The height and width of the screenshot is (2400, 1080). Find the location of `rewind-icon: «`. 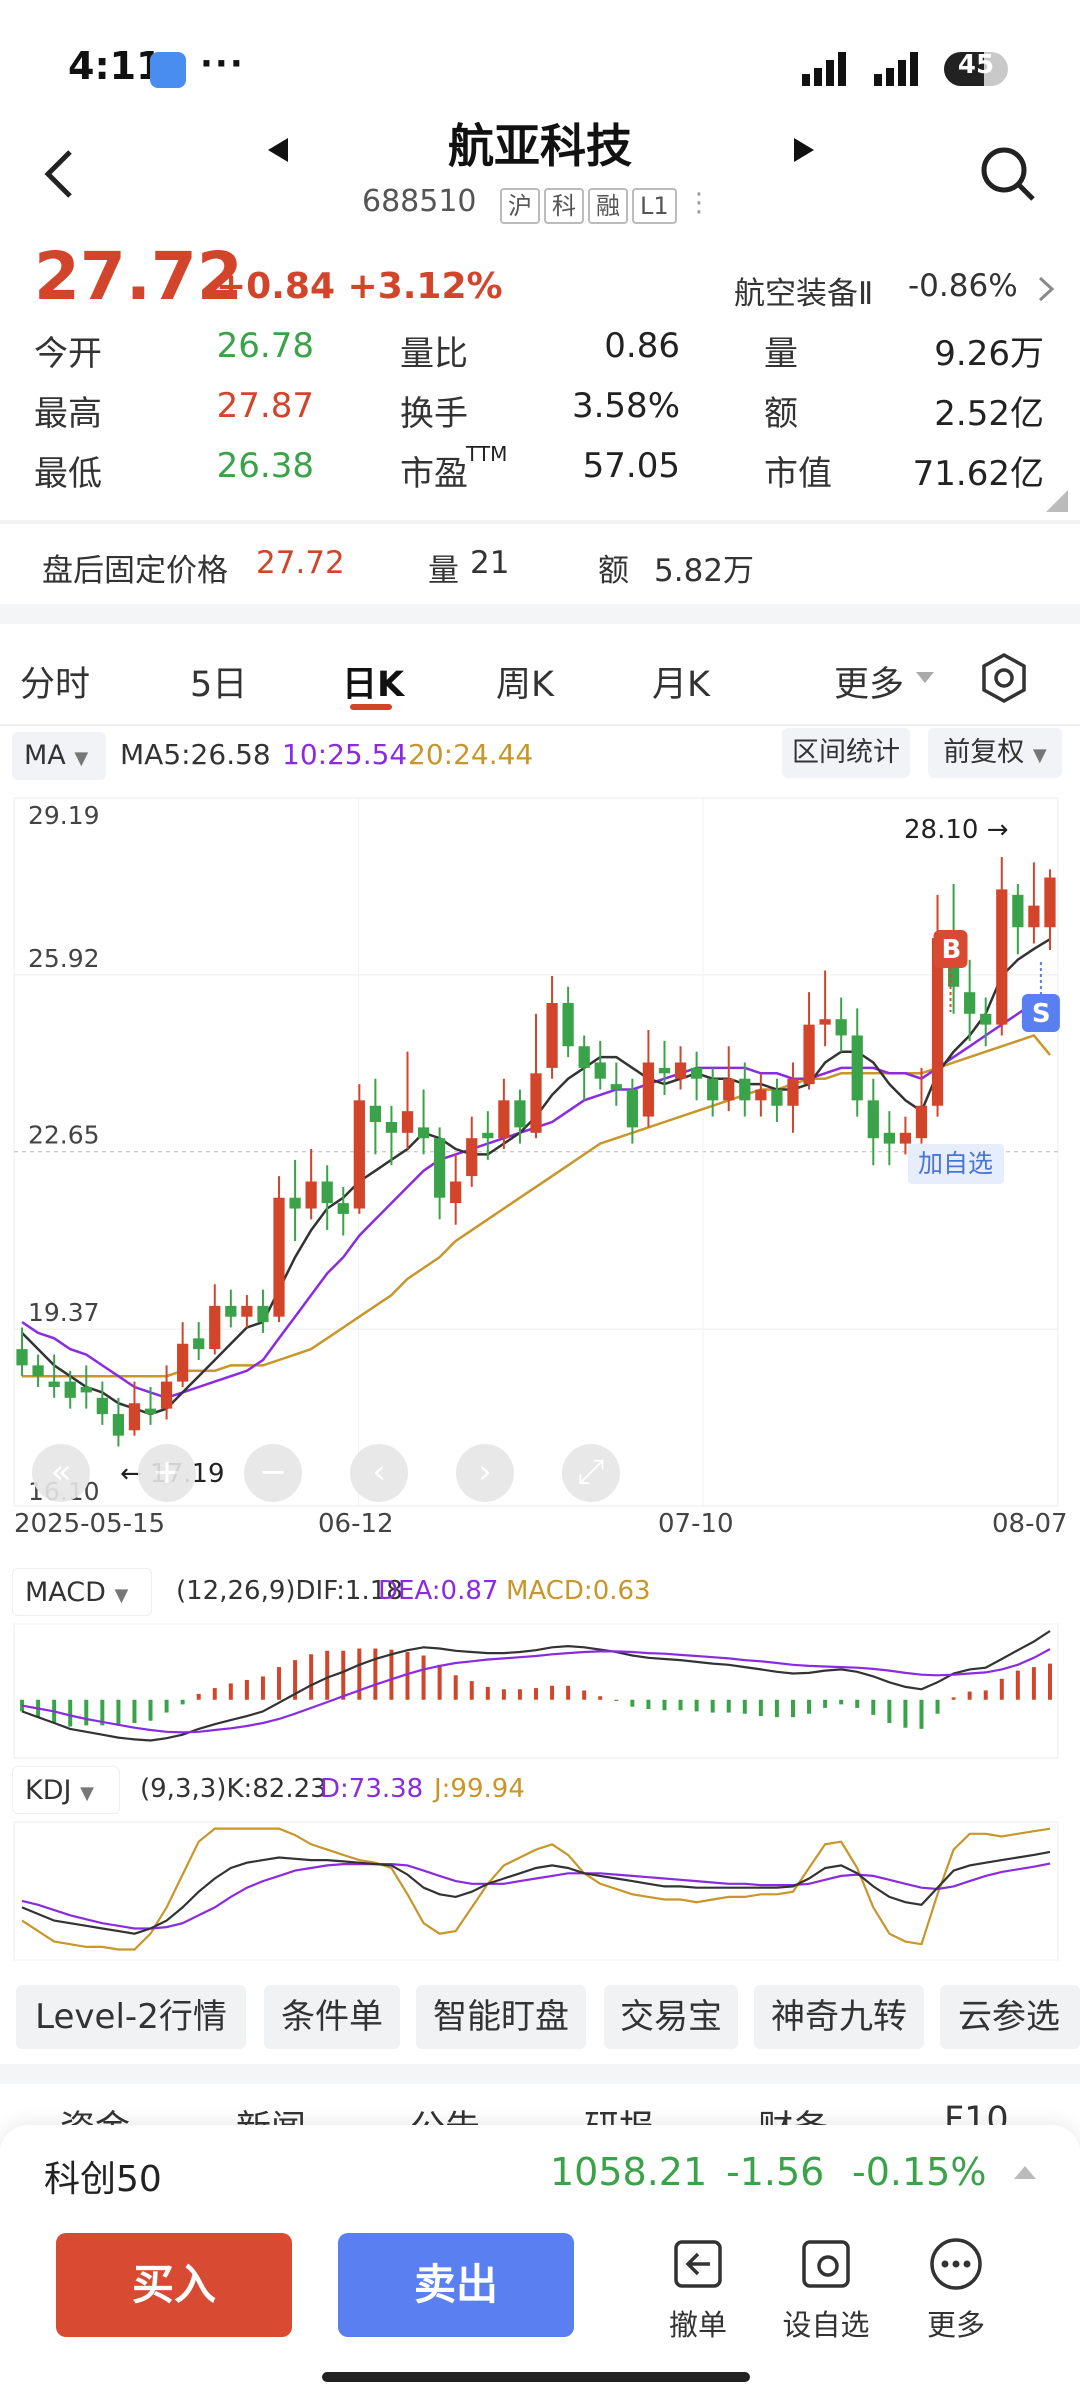

rewind-icon: « is located at coordinates (61, 1473).